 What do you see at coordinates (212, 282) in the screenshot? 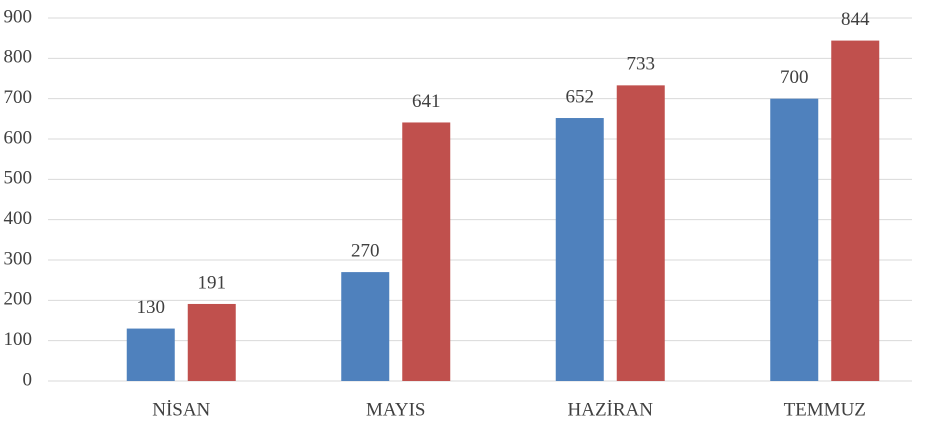
I see `value-label: 191` at bounding box center [212, 282].